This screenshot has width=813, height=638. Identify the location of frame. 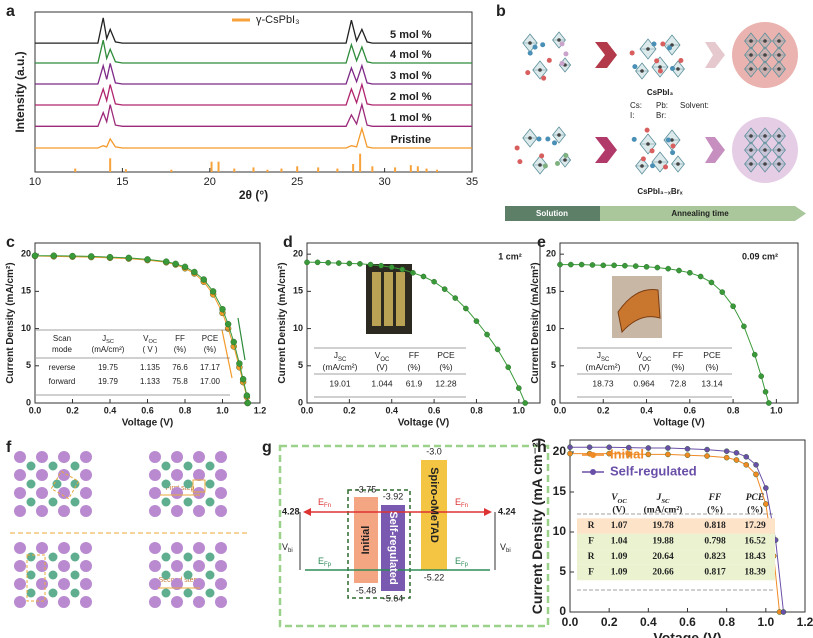
(414, 536).